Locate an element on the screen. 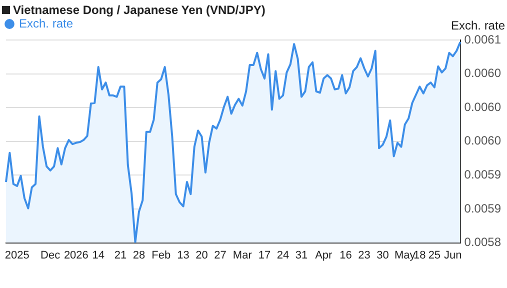 This screenshot has width=507, height=288. legend-label: Exch. rate is located at coordinates (46, 23).